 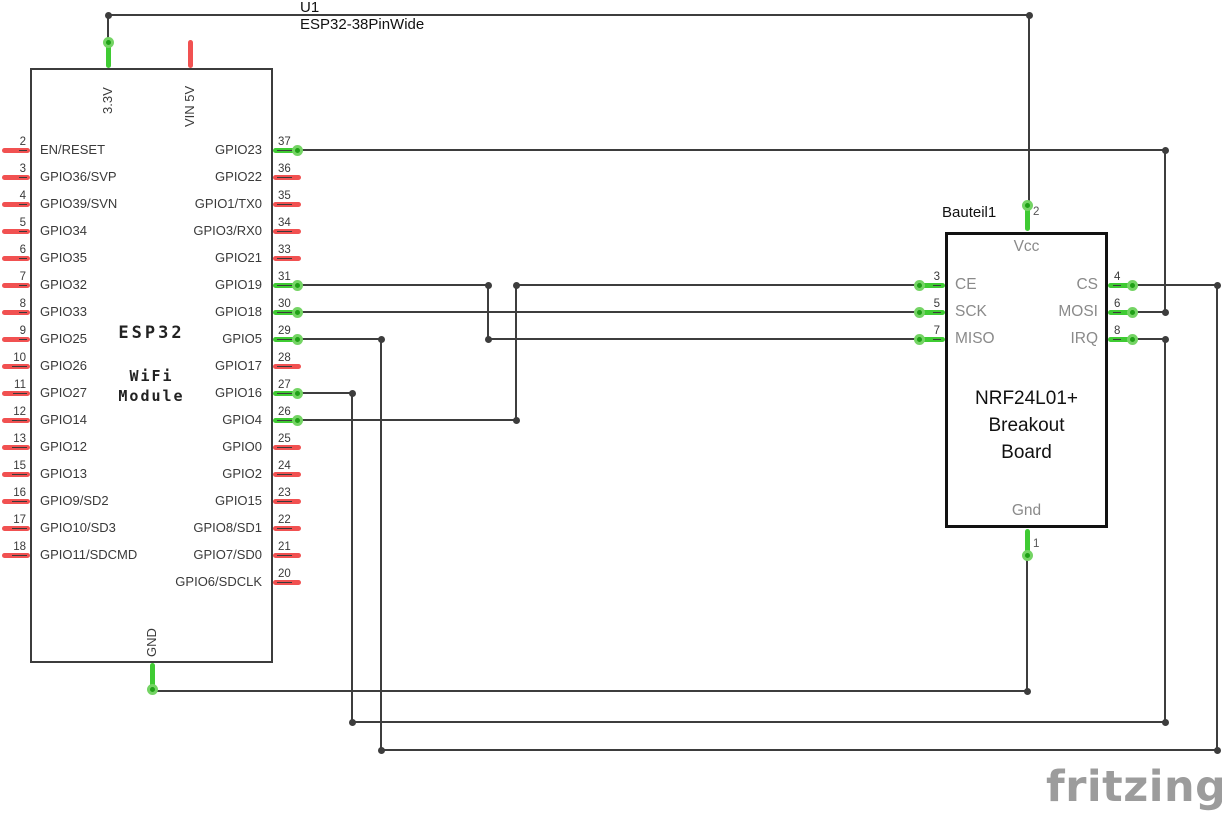 What do you see at coordinates (16, 312) in the screenshot?
I see `esp32-pin-gpio33` at bounding box center [16, 312].